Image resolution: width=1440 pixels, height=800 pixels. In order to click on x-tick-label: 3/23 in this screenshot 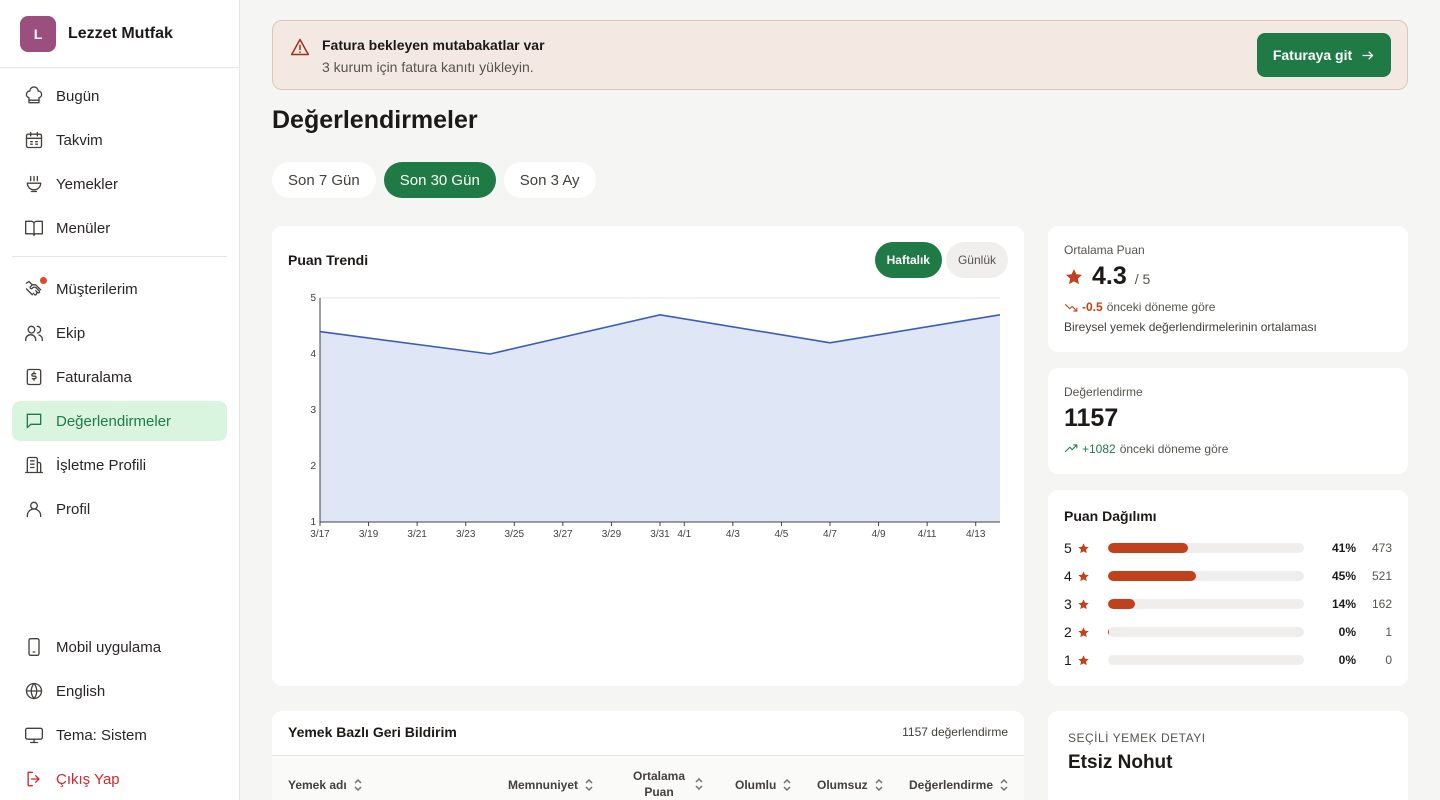, I will do `click(466, 534)`.